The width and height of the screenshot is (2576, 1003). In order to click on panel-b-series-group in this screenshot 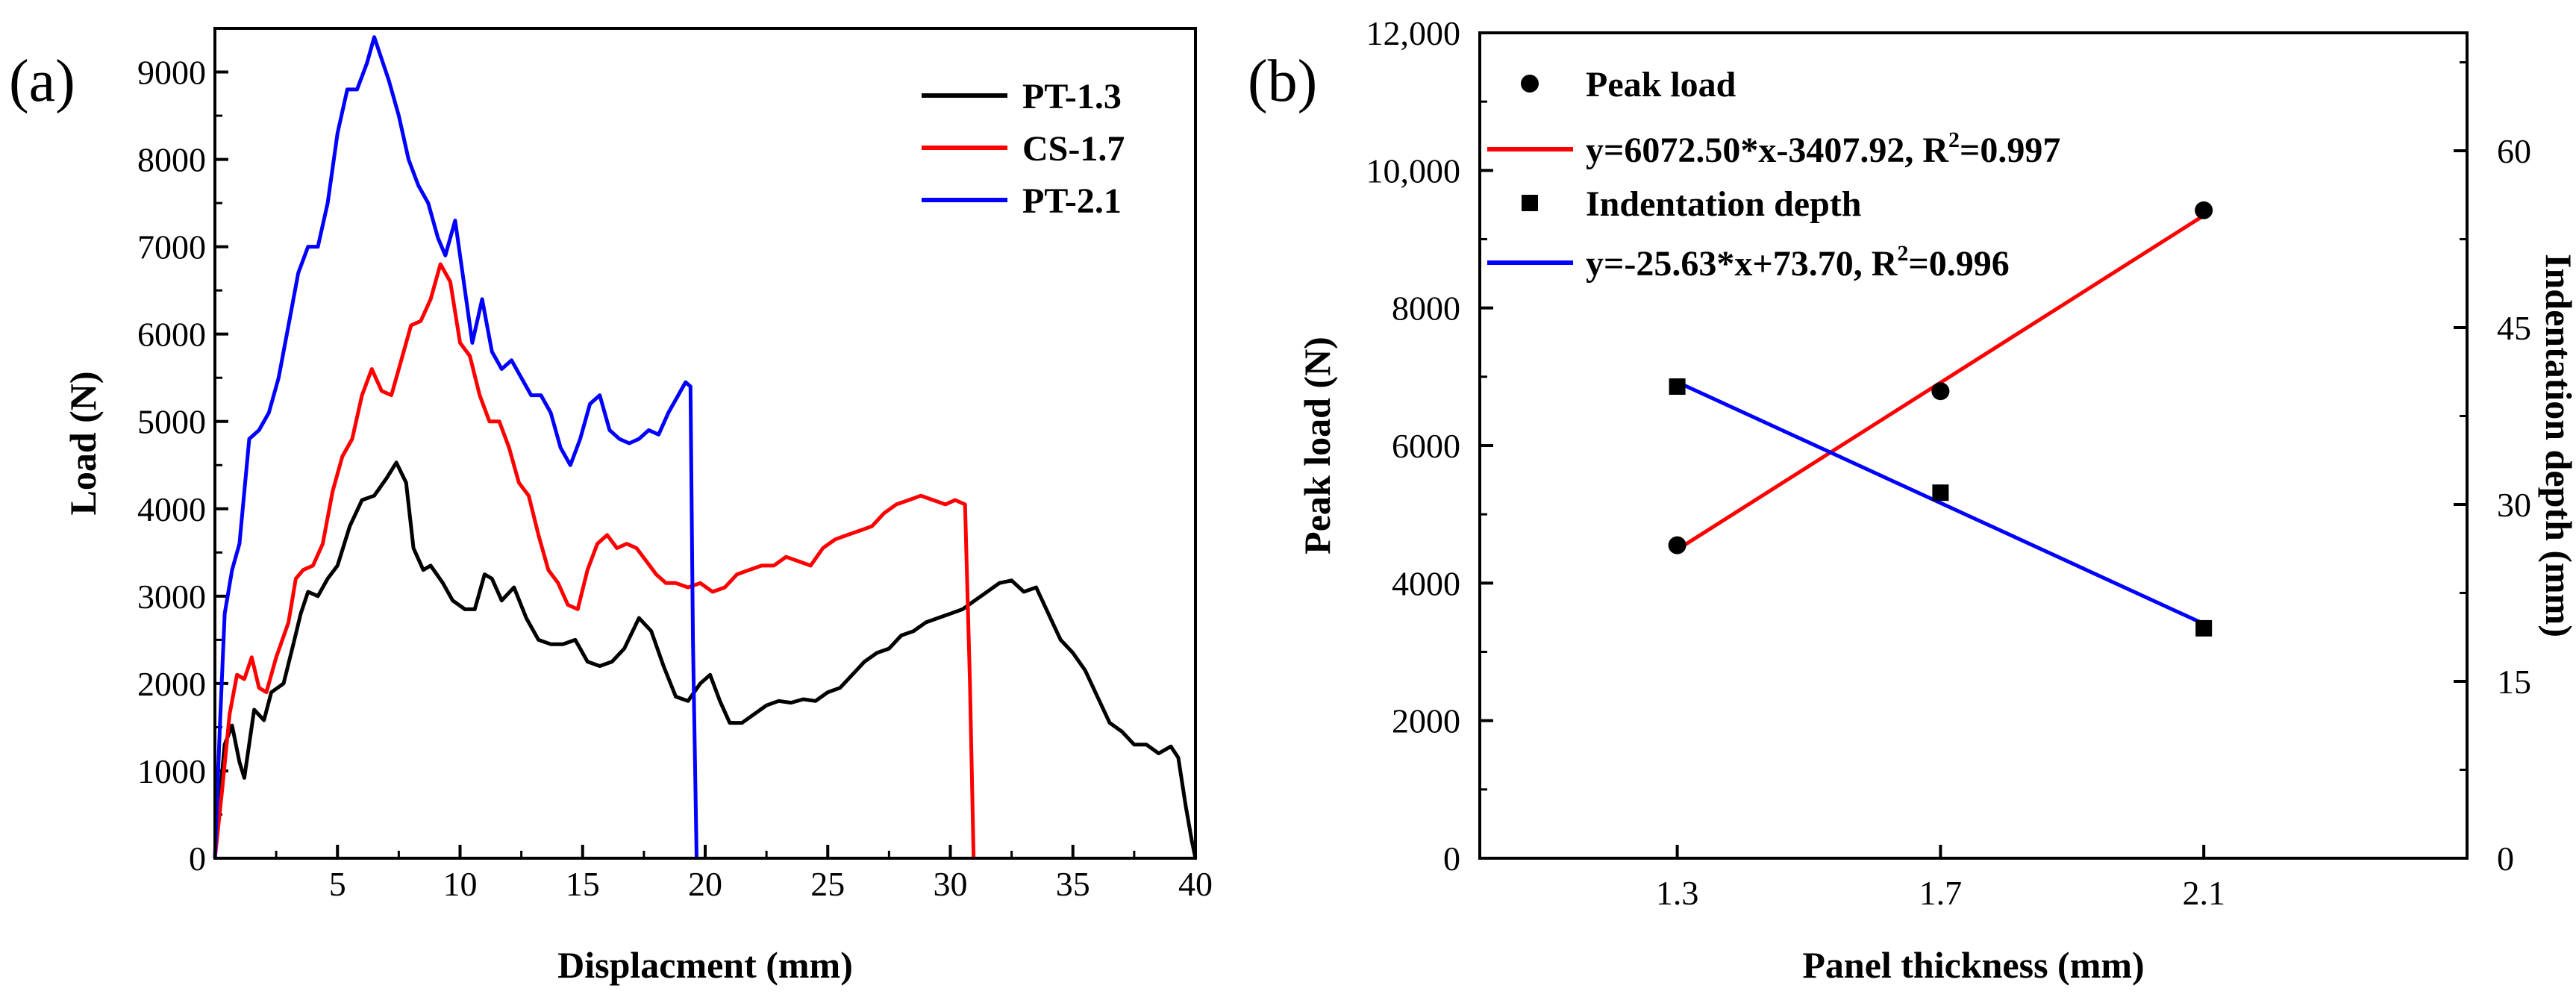, I will do `click(1940, 419)`.